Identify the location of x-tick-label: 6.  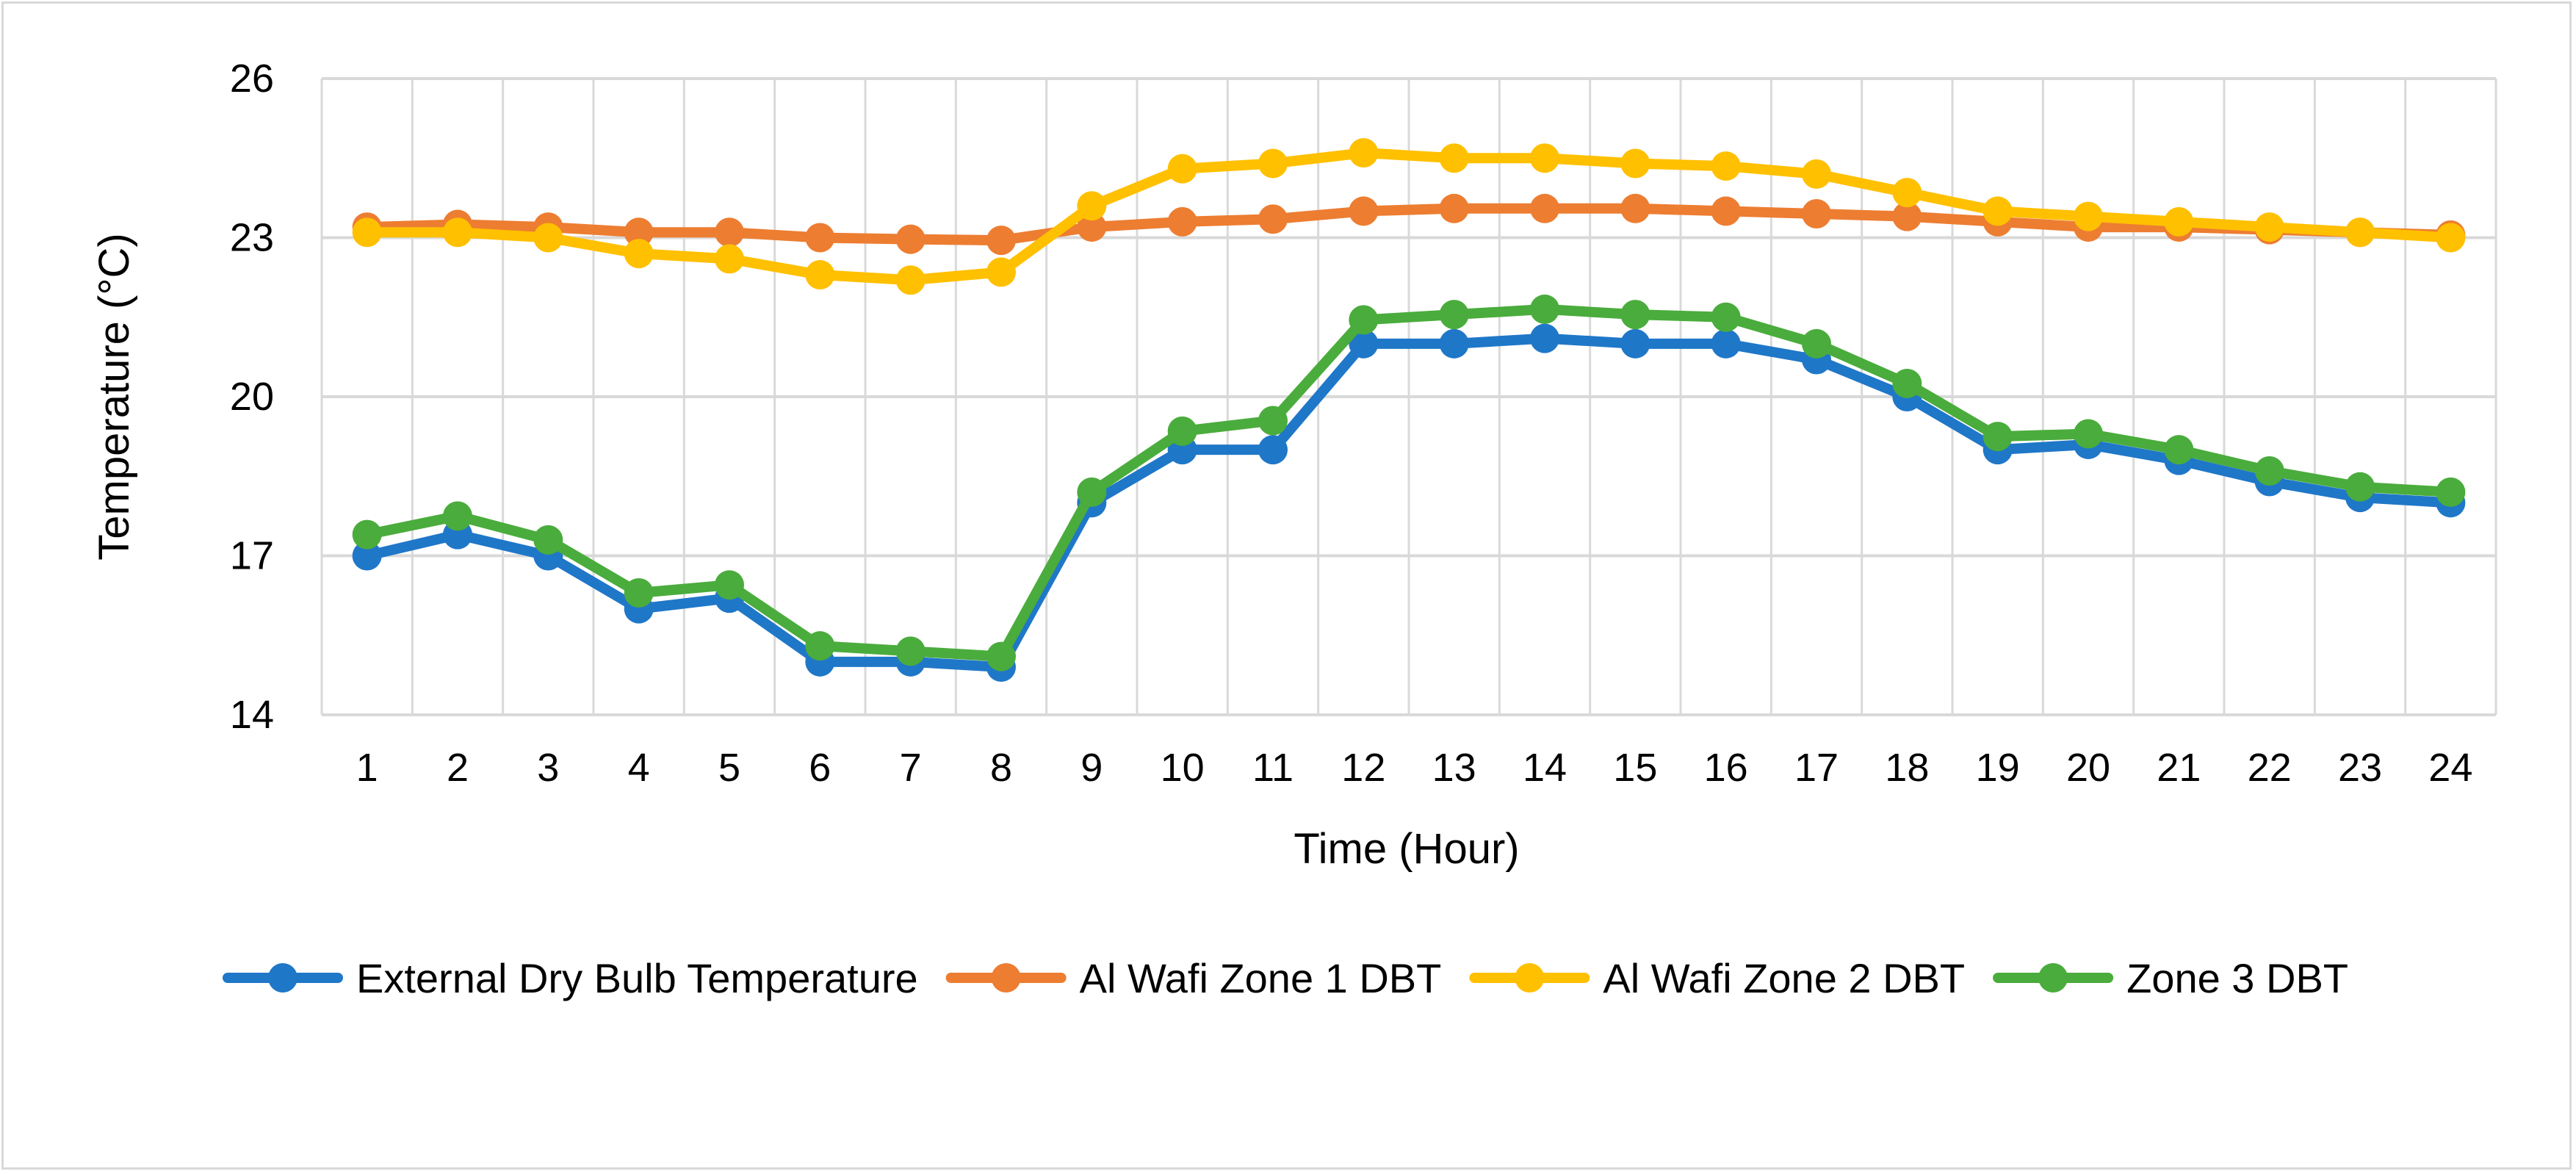
(820, 768).